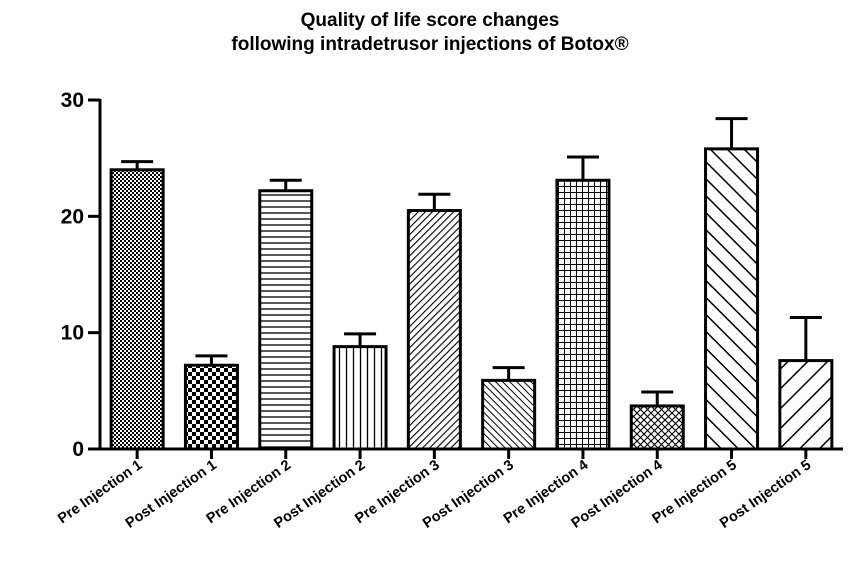  I want to click on y-axis-ticks: 0 10 20 30, so click(80, 275).